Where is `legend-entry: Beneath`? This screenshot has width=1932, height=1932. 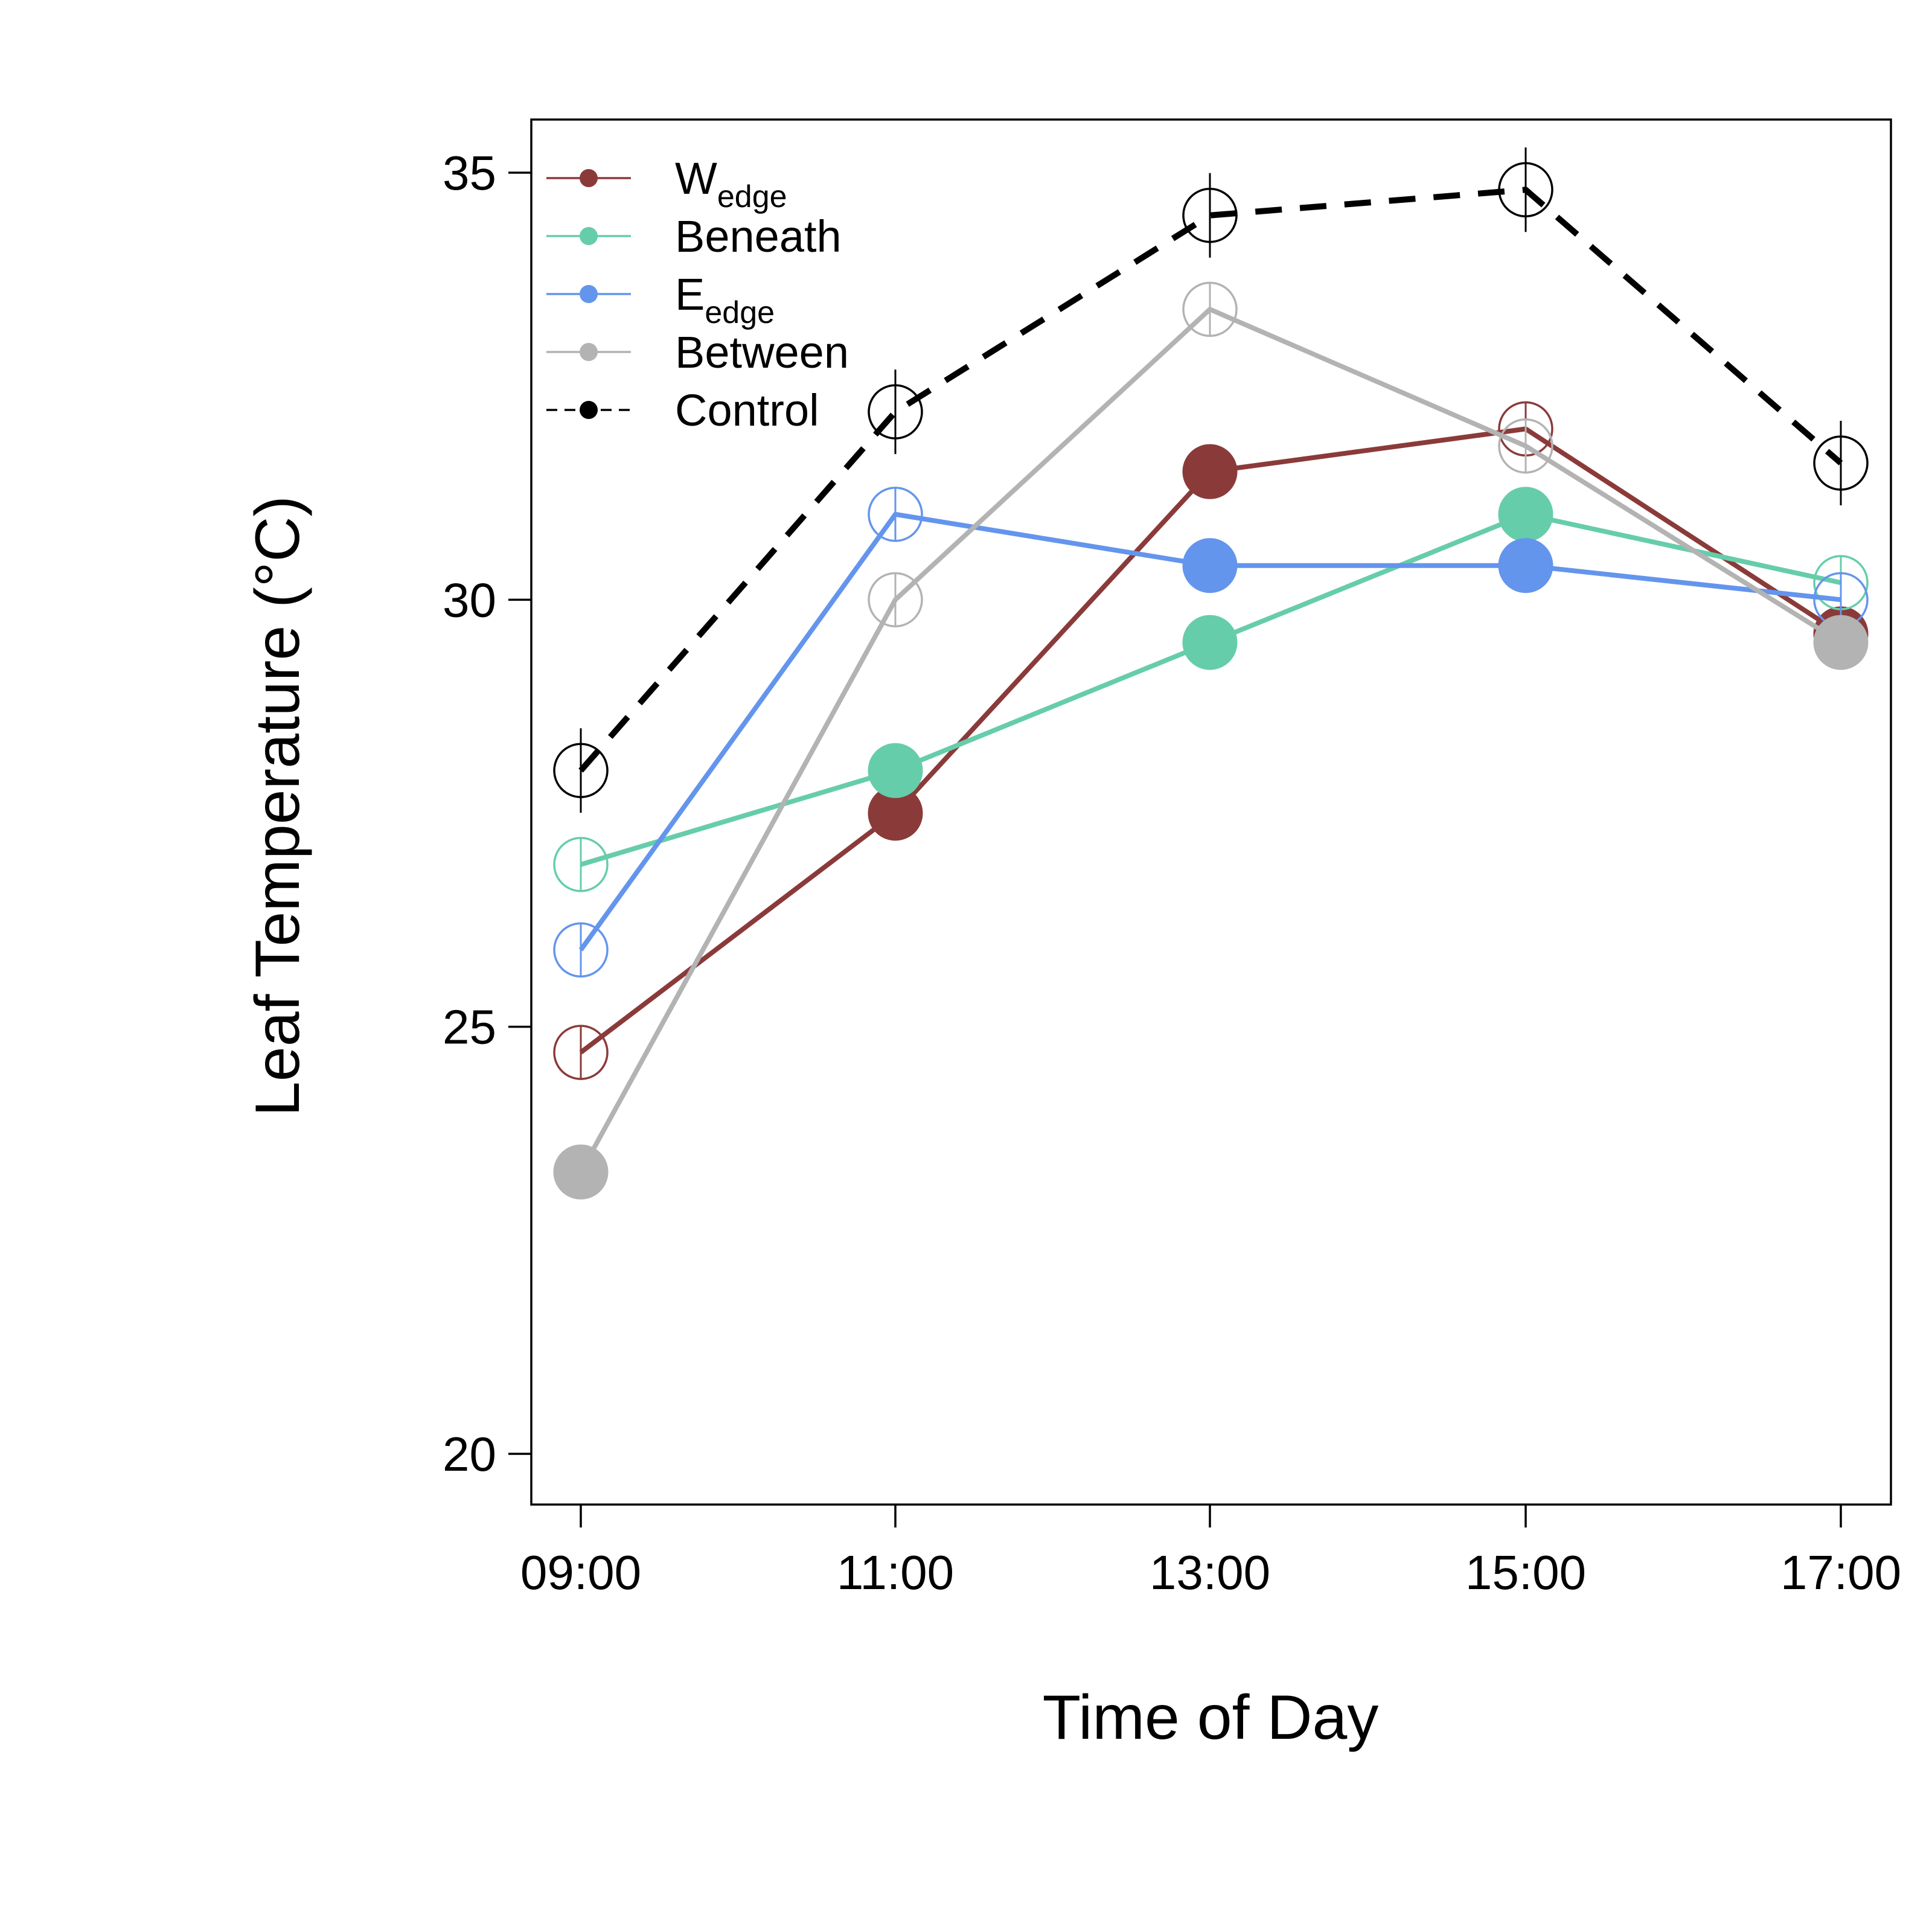 legend-entry: Beneath is located at coordinates (694, 236).